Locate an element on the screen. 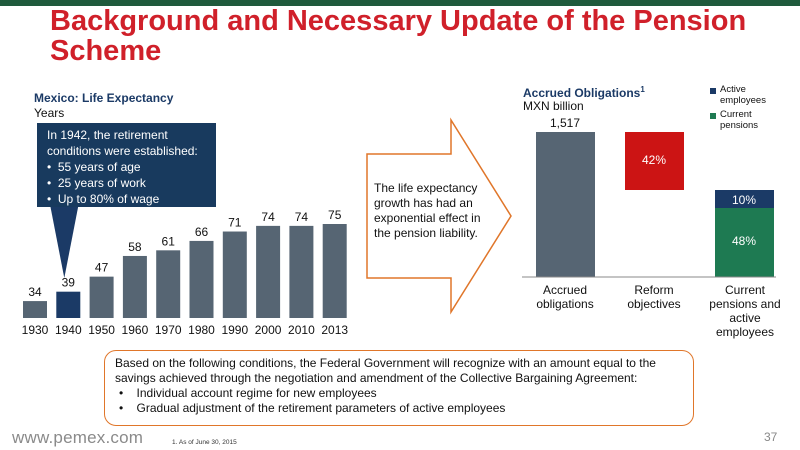  reform-objectives-bar is located at coordinates (654, 161).